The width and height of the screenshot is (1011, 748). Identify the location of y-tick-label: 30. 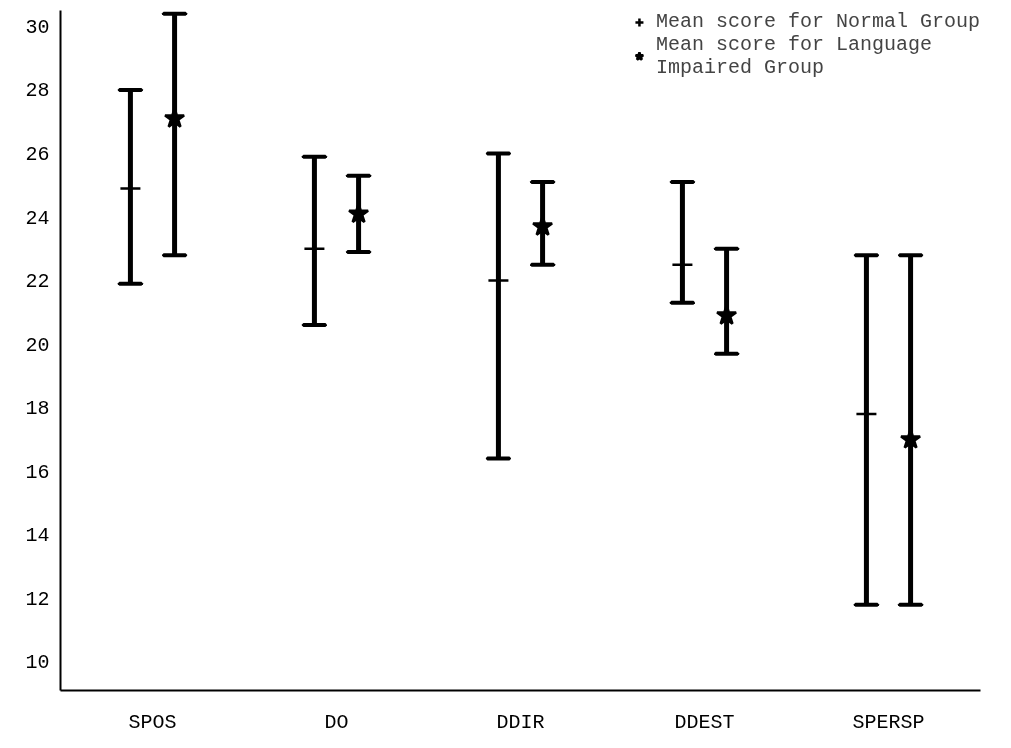
(37, 27).